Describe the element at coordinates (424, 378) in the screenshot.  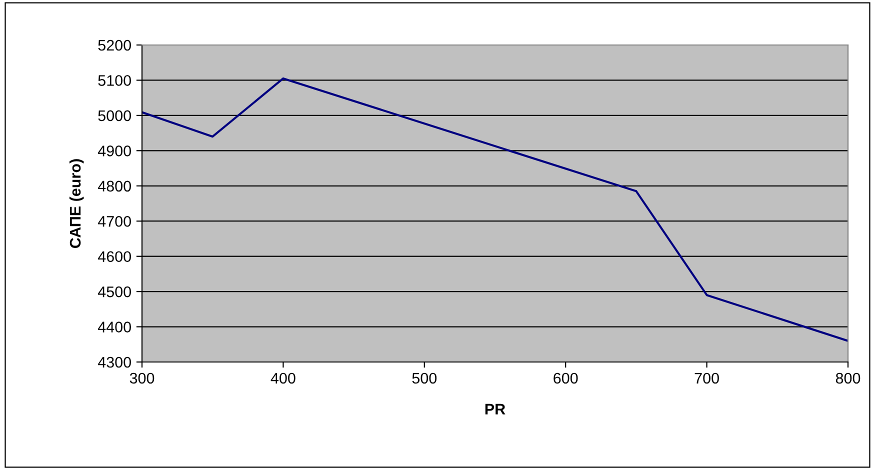
I see `x-tick-label: 500` at that location.